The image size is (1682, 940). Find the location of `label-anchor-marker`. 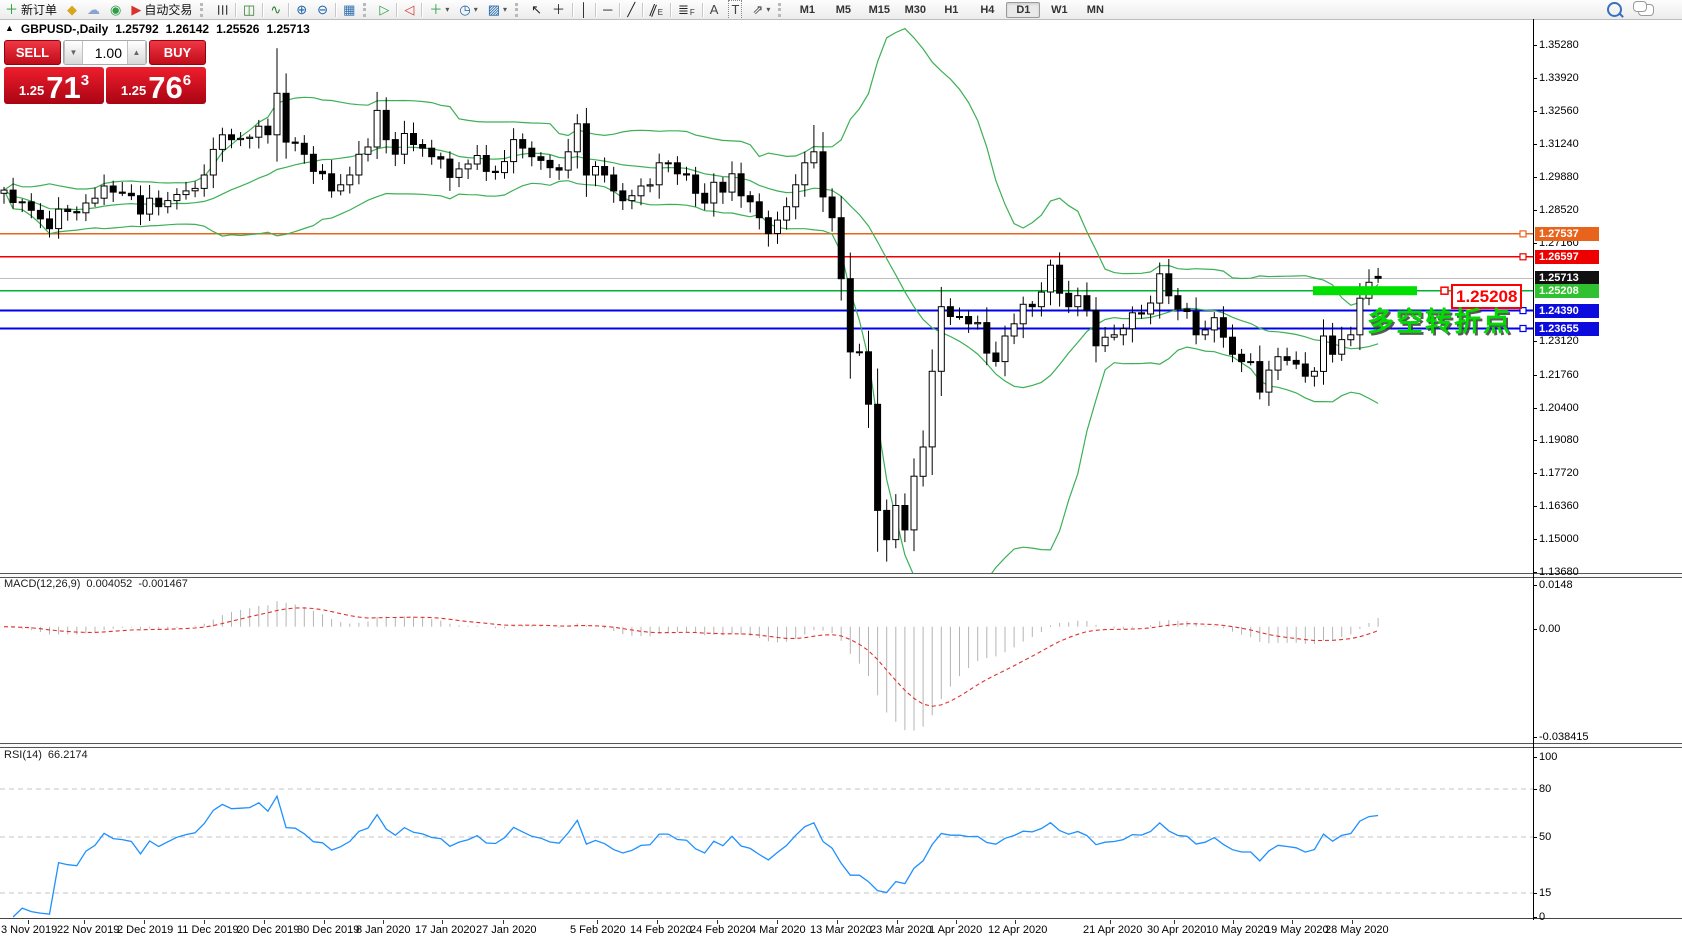

label-anchor-marker is located at coordinates (1444, 290).